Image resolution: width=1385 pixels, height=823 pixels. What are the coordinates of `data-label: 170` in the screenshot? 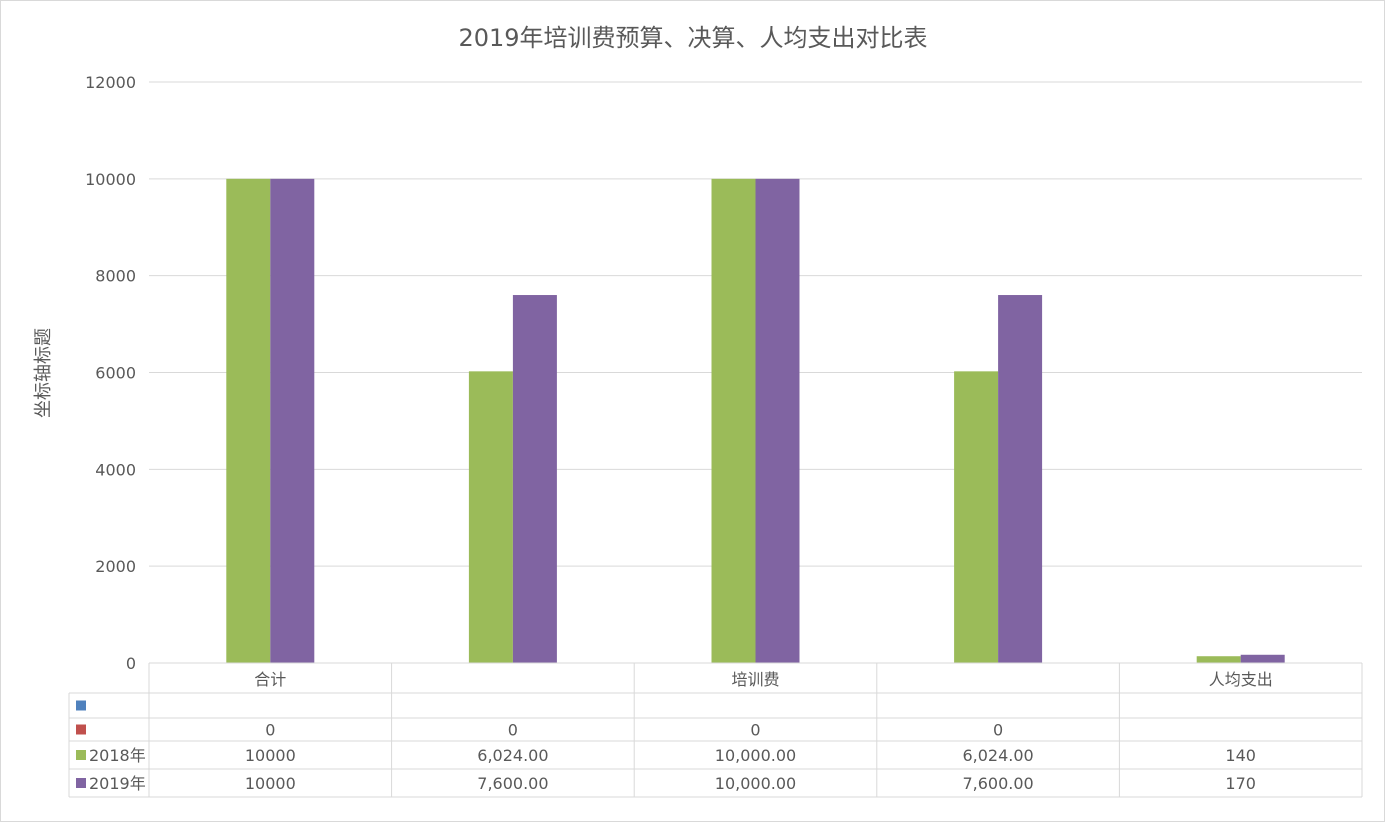 It's located at (1240, 783).